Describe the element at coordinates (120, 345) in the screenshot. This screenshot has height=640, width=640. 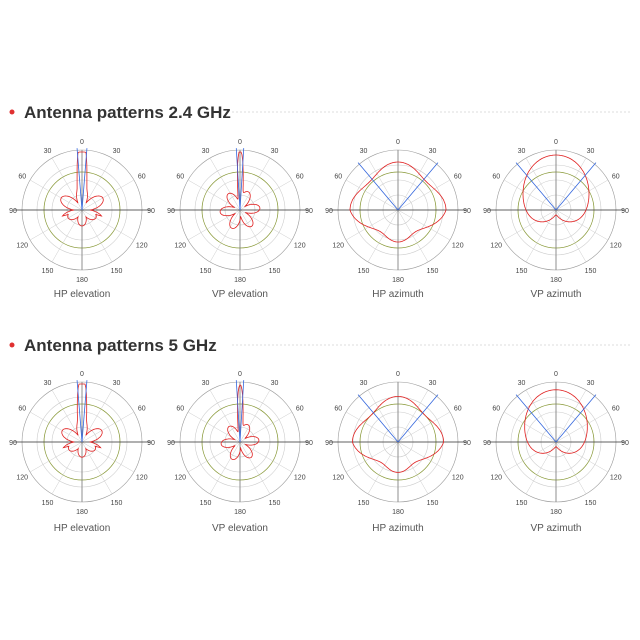
I see `section-title: Antenna patterns 5 GHz` at that location.